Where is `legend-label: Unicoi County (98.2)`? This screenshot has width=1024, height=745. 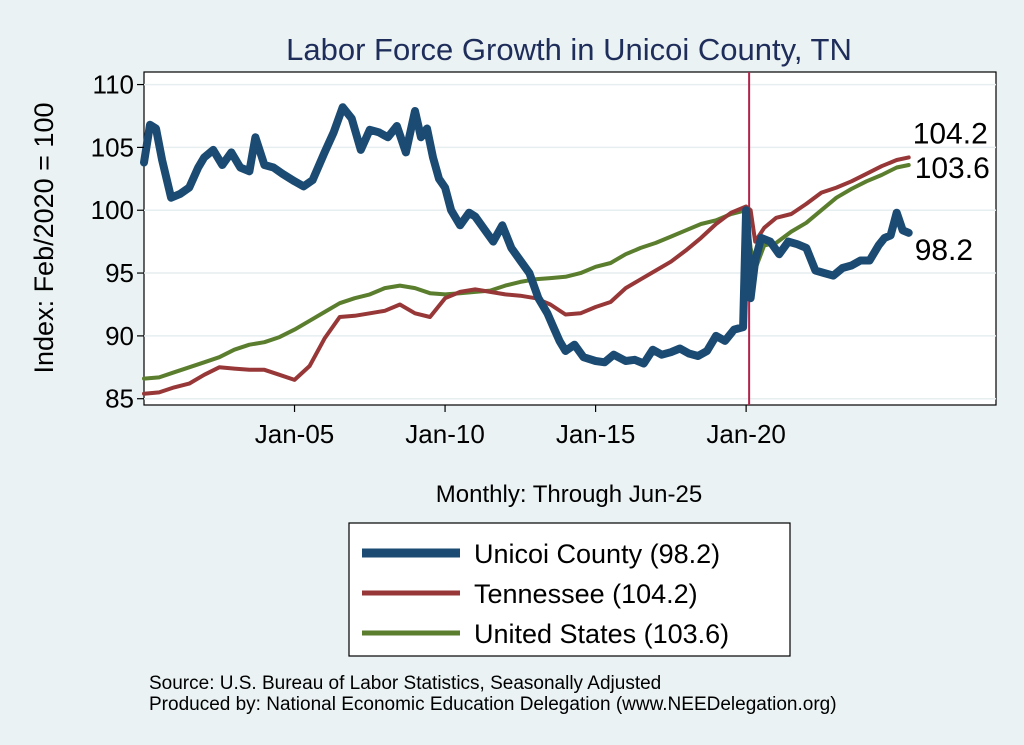 legend-label: Unicoi County (98.2) is located at coordinates (597, 554).